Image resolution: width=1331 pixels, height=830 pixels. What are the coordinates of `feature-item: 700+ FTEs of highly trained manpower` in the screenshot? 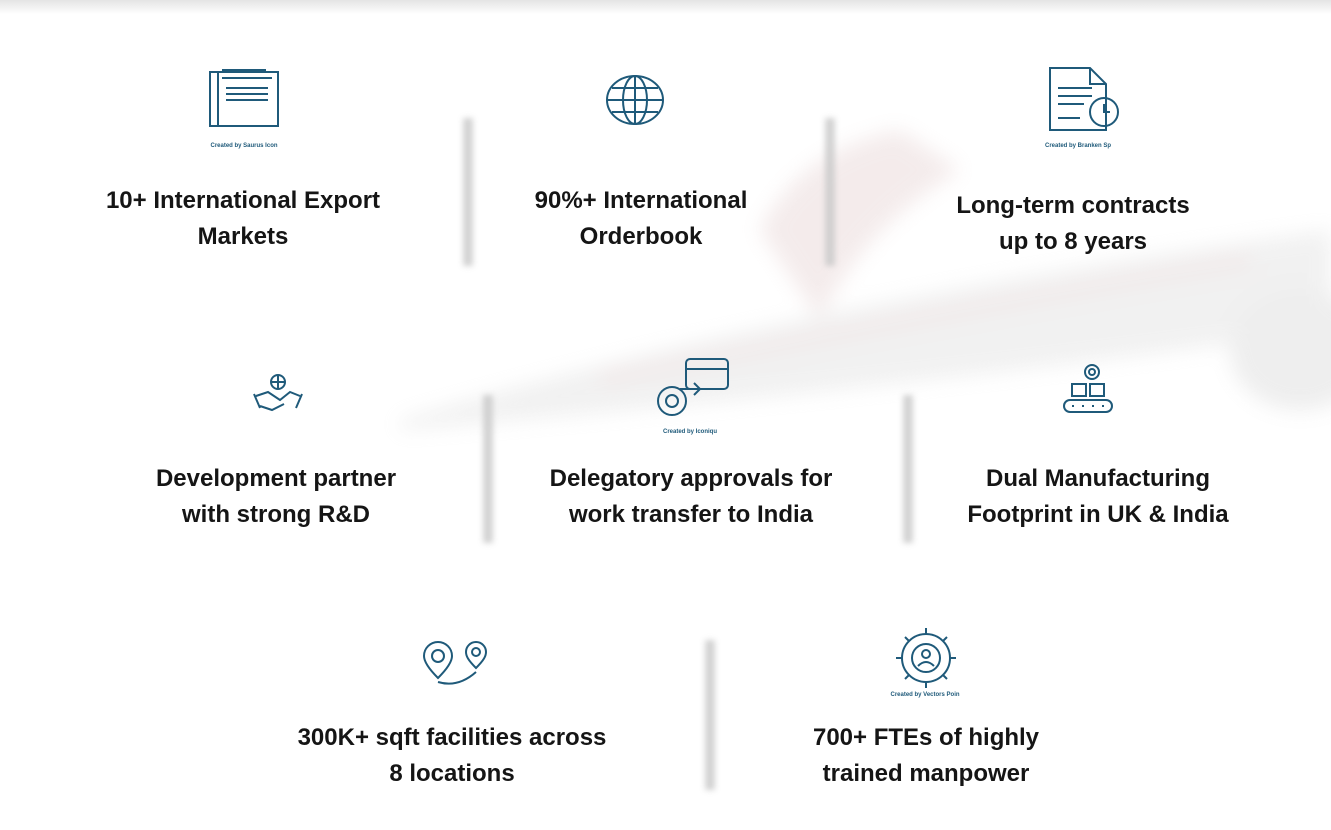 It's located at (926, 756).